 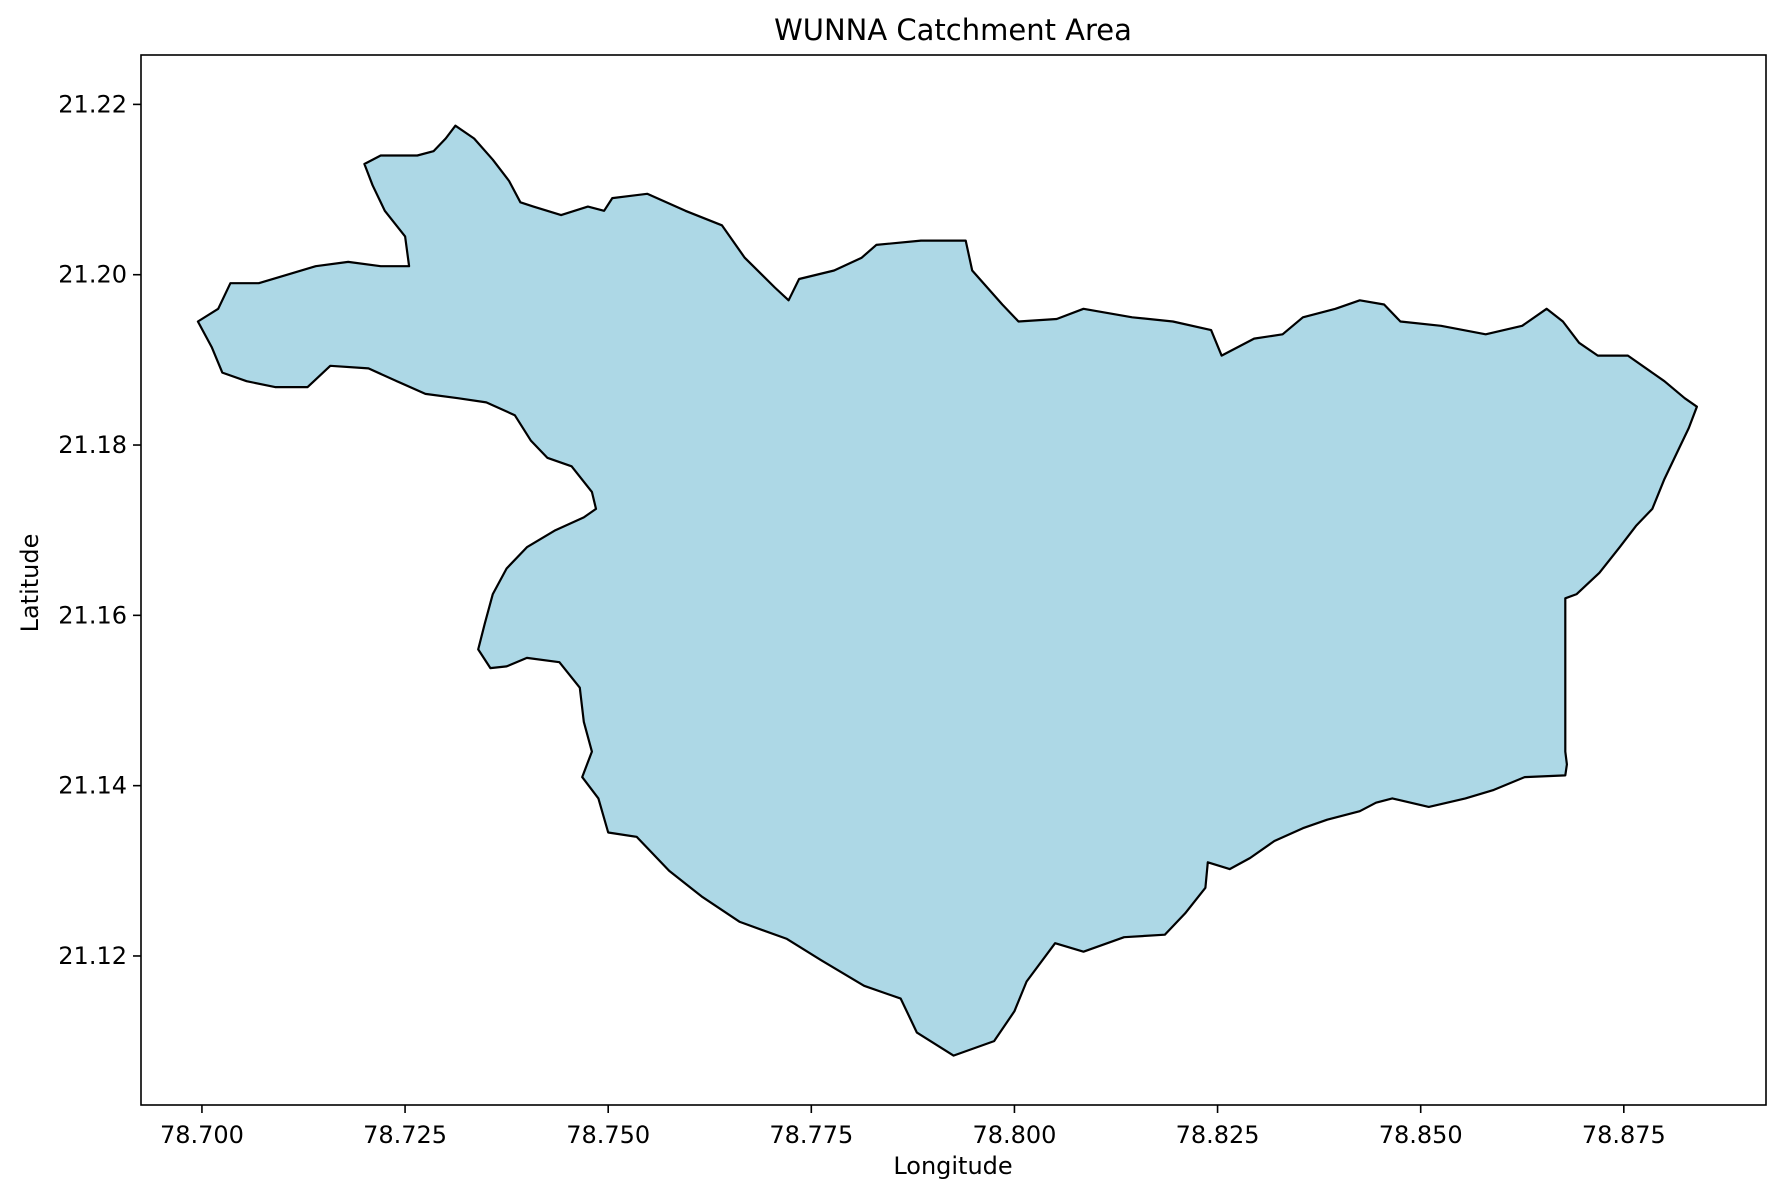 I want to click on x-tick-label: 78.775, so click(x=811, y=1135).